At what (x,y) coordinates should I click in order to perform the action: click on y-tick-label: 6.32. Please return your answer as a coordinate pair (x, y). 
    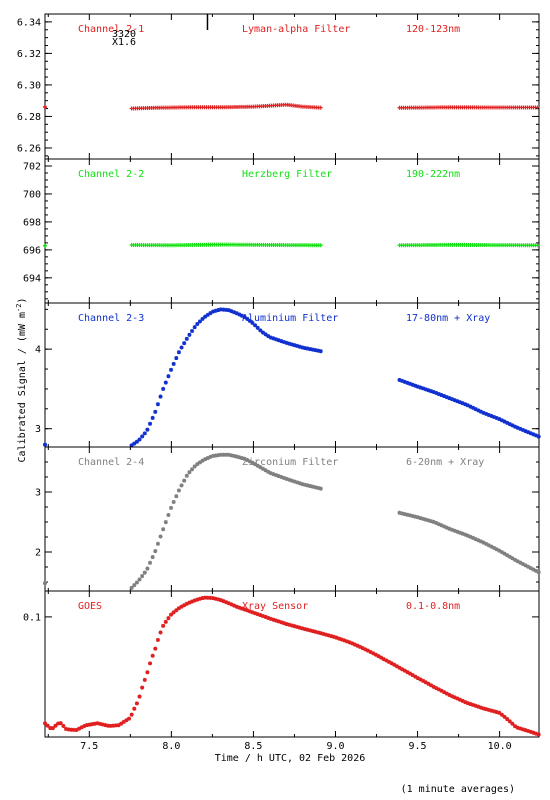
    Looking at the image, I should click on (29, 54).